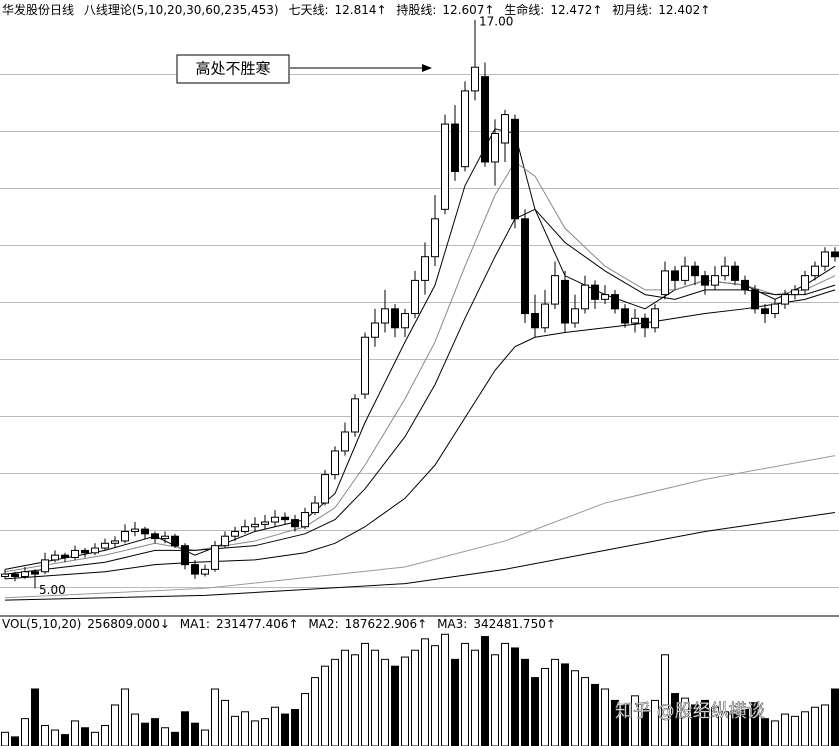 The image size is (839, 746). I want to click on vol-title: VOL(5,10,20), so click(42, 624).